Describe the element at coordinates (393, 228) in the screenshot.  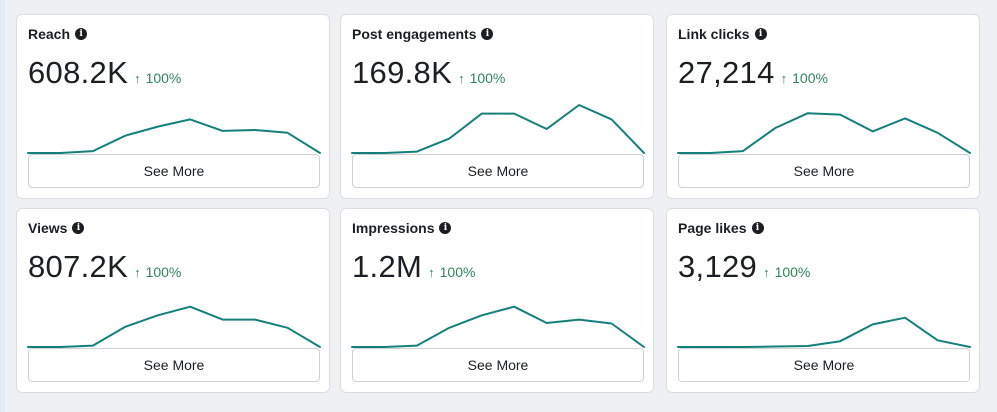
I see `card-title: Impressions` at that location.